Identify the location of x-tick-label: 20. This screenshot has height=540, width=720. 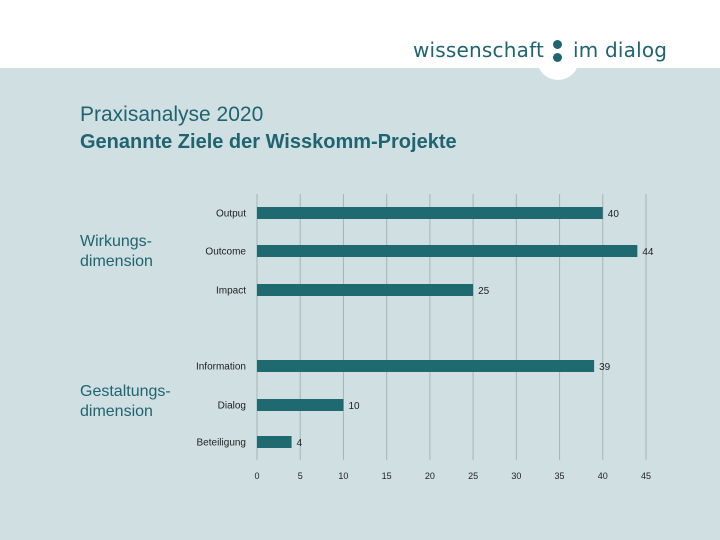
(430, 476).